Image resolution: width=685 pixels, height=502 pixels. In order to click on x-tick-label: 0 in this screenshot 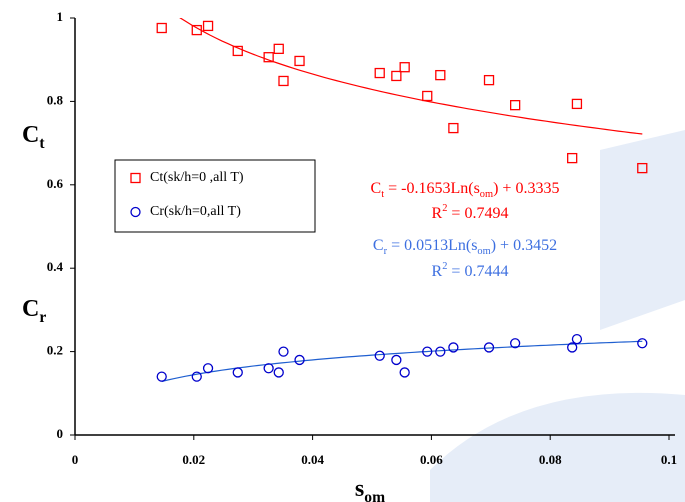, I will do `click(75, 459)`.